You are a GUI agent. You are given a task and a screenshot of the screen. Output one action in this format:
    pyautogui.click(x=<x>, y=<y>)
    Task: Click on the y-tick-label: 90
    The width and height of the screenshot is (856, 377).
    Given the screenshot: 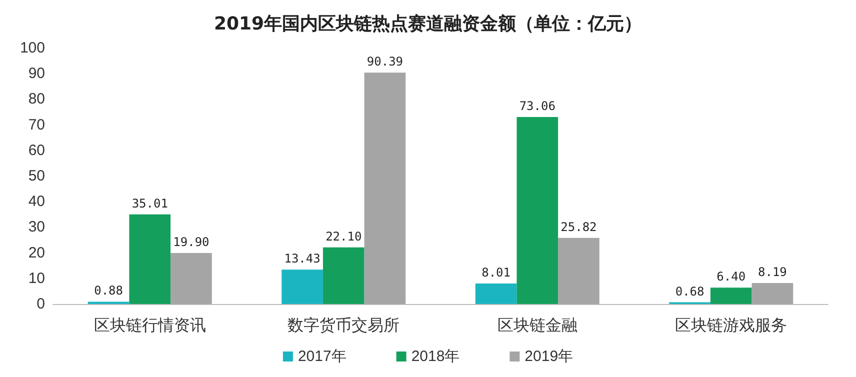 What is the action you would take?
    pyautogui.click(x=36, y=73)
    